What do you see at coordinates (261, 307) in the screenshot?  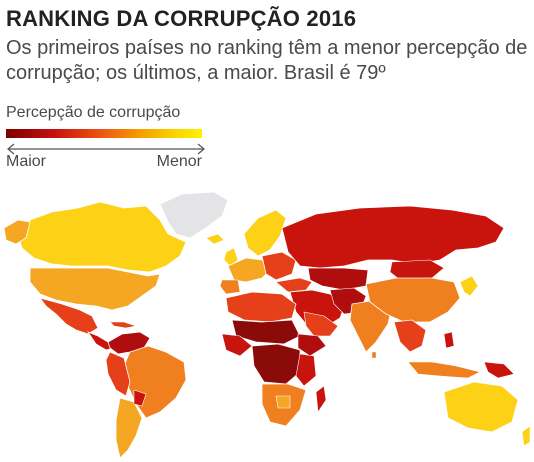 I see `north-africa` at bounding box center [261, 307].